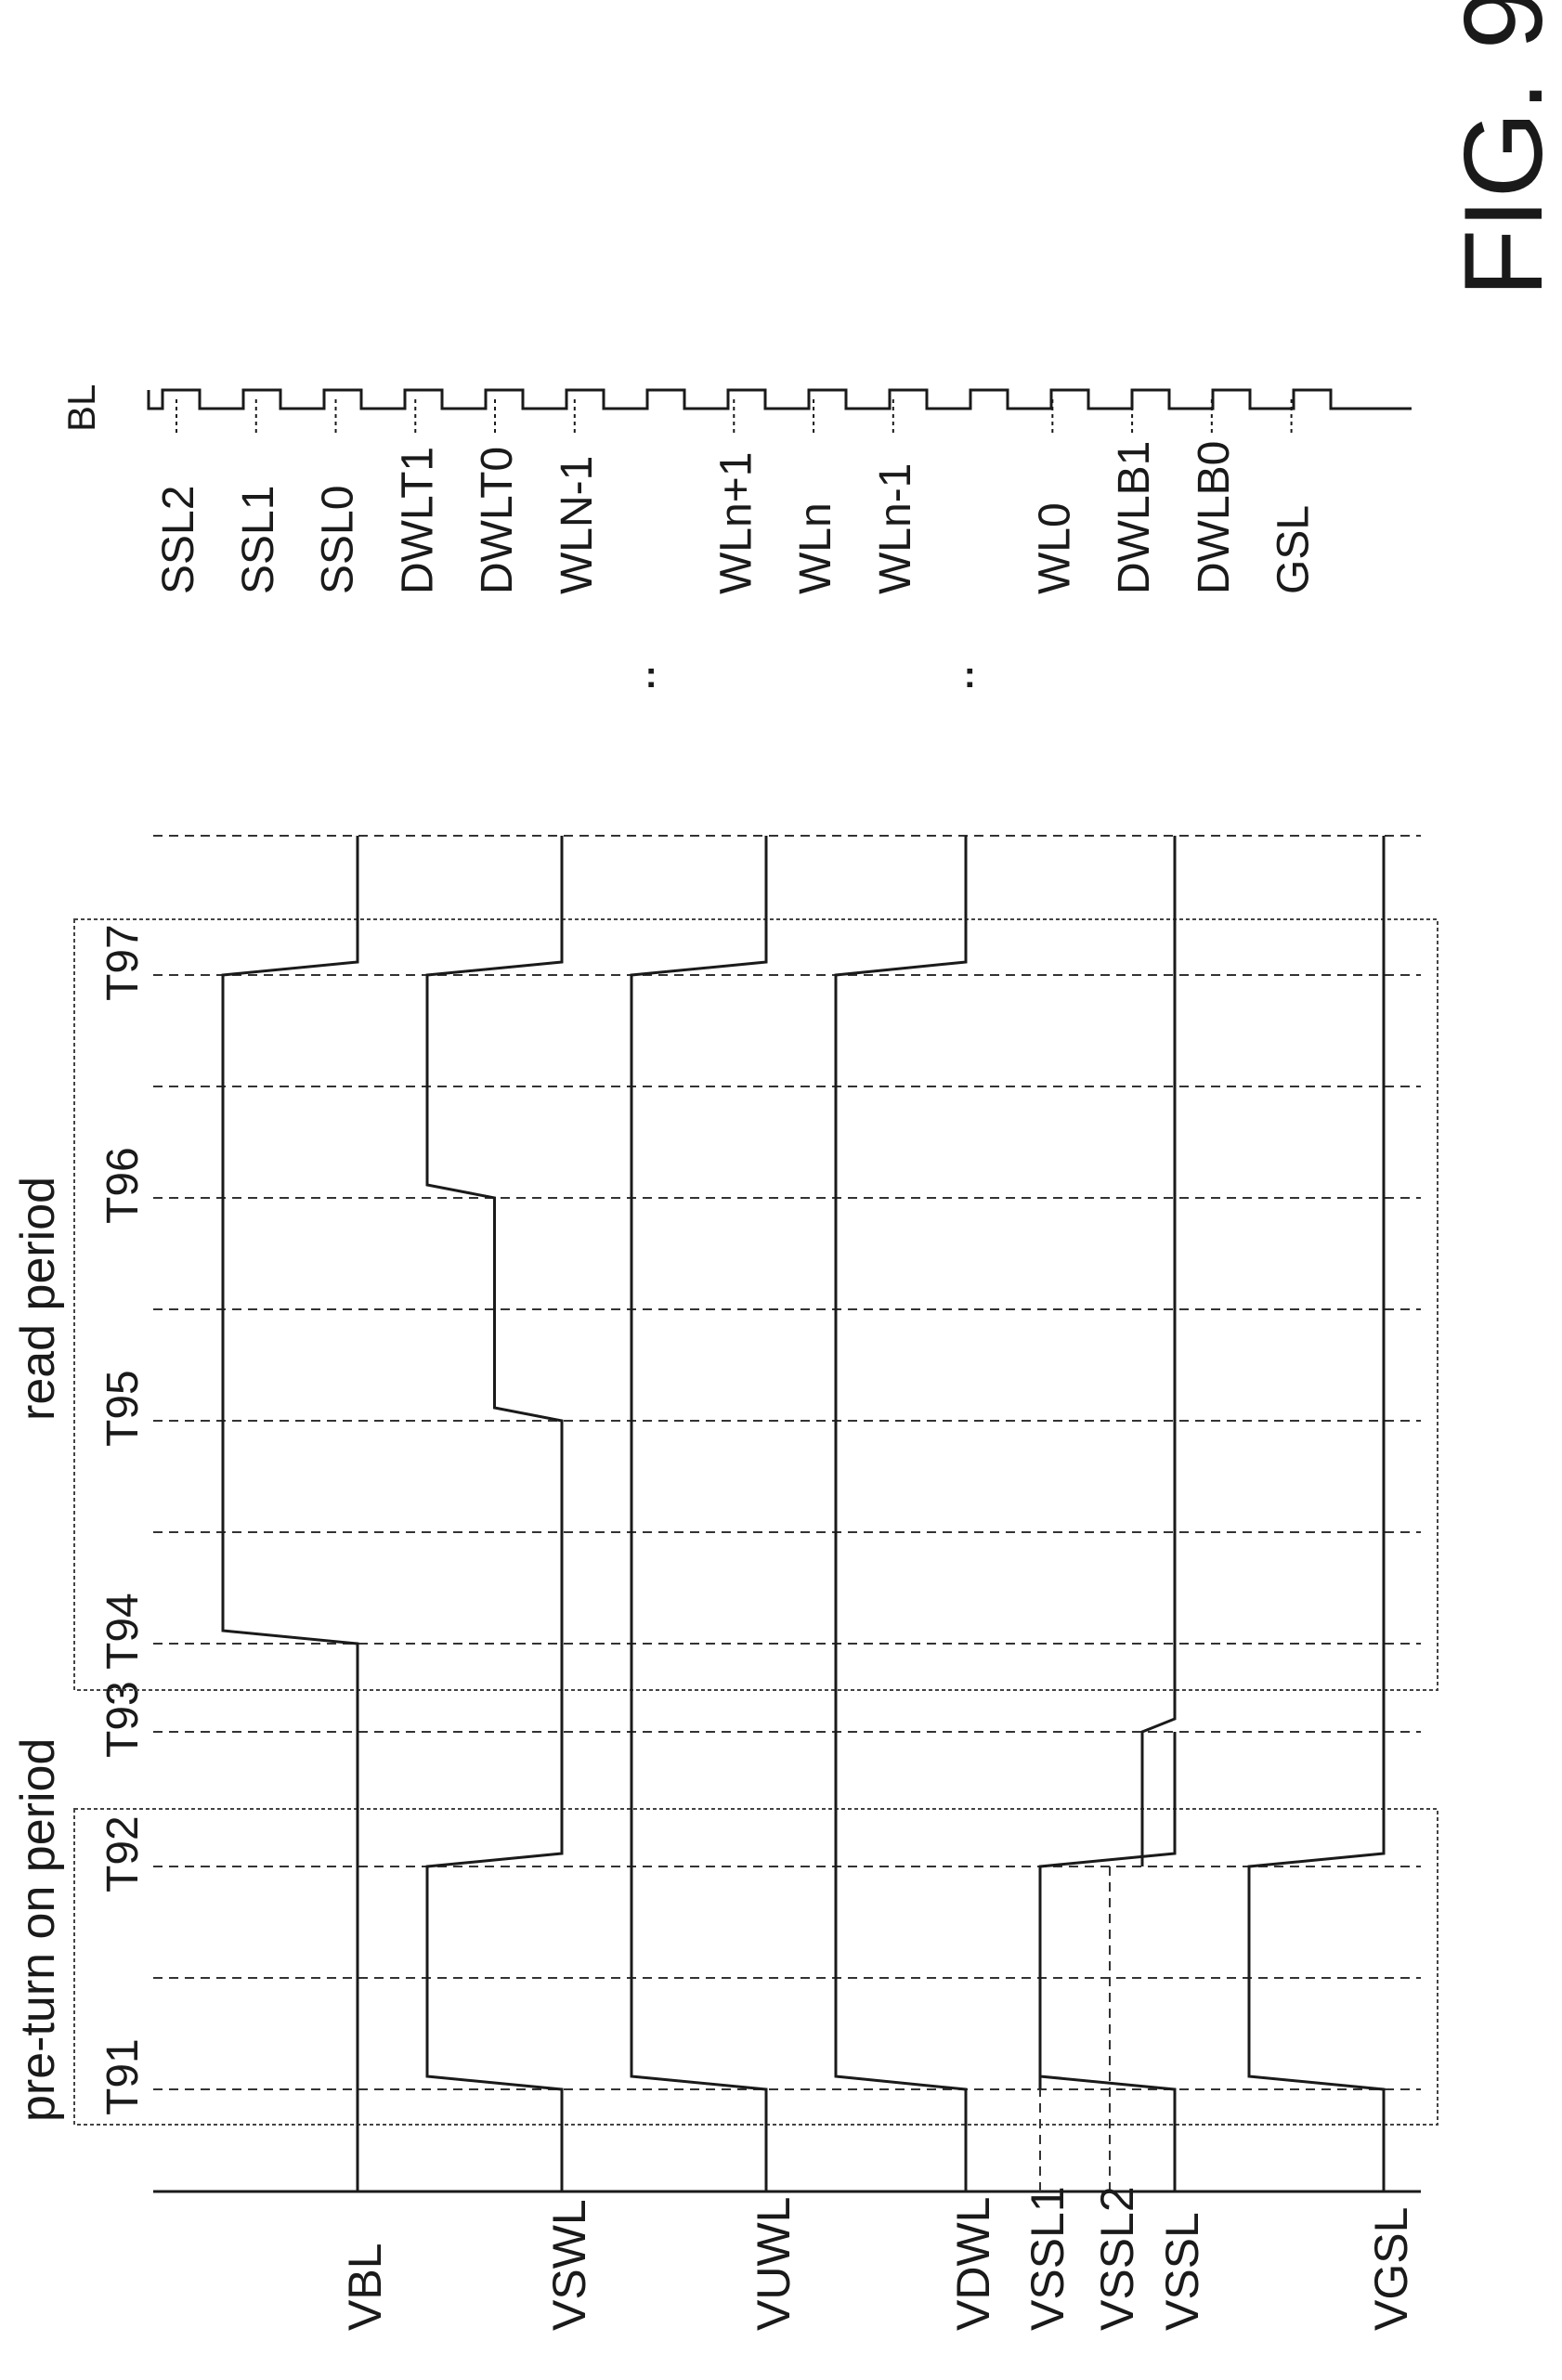 This screenshot has height=2380, width=1562. What do you see at coordinates (1107, 2029) in the screenshot?
I see `waveform-vssl-pre` at bounding box center [1107, 2029].